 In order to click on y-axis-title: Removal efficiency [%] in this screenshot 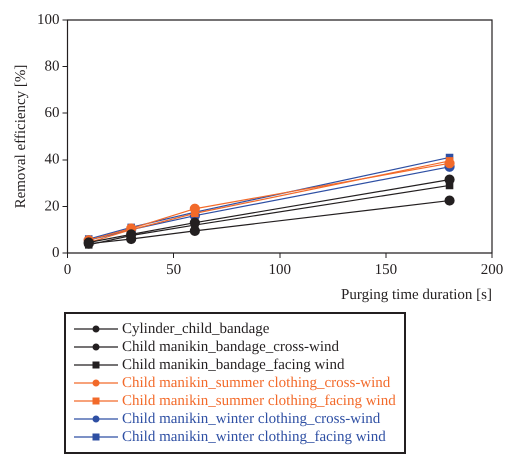, I will do `click(20, 136)`.